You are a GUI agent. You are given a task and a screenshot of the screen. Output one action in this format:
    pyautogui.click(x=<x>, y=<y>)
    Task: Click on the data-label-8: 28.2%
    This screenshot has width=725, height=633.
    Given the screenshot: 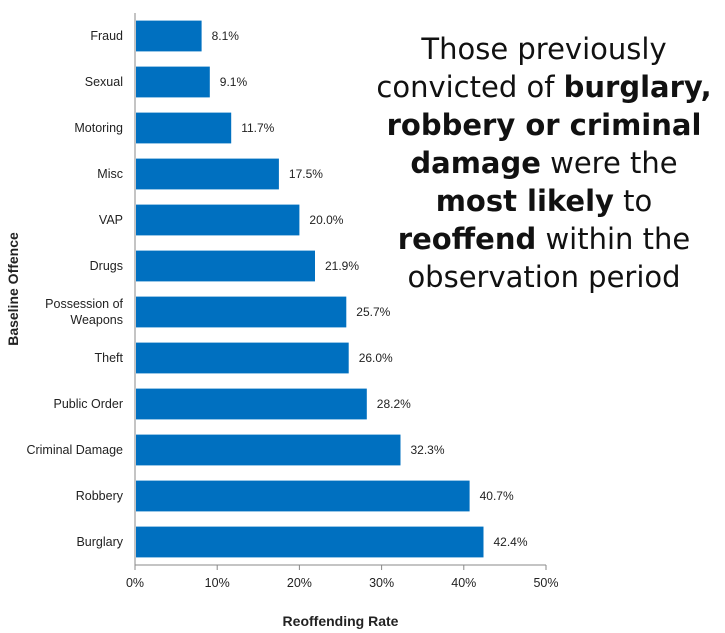 What is the action you would take?
    pyautogui.click(x=394, y=404)
    